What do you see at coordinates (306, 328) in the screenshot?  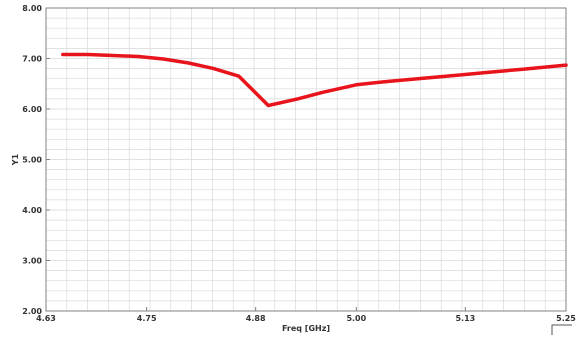 I see `x-axis-title: Freq [GHz]` at bounding box center [306, 328].